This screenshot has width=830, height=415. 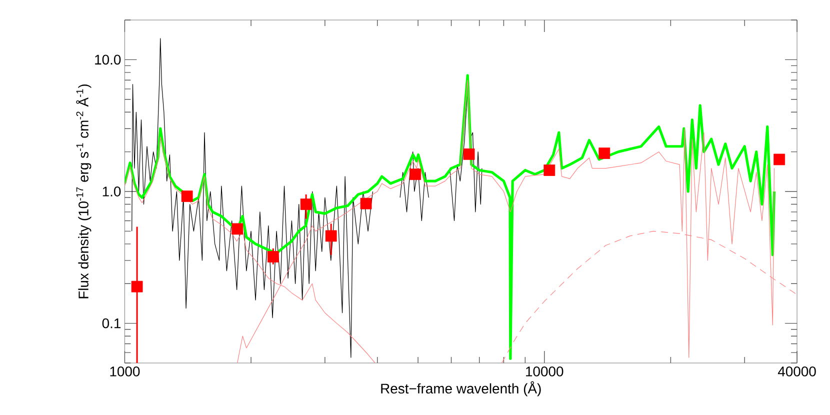 I want to click on x-axis-title: Rest−frame wavelenth (Å), so click(x=461, y=388).